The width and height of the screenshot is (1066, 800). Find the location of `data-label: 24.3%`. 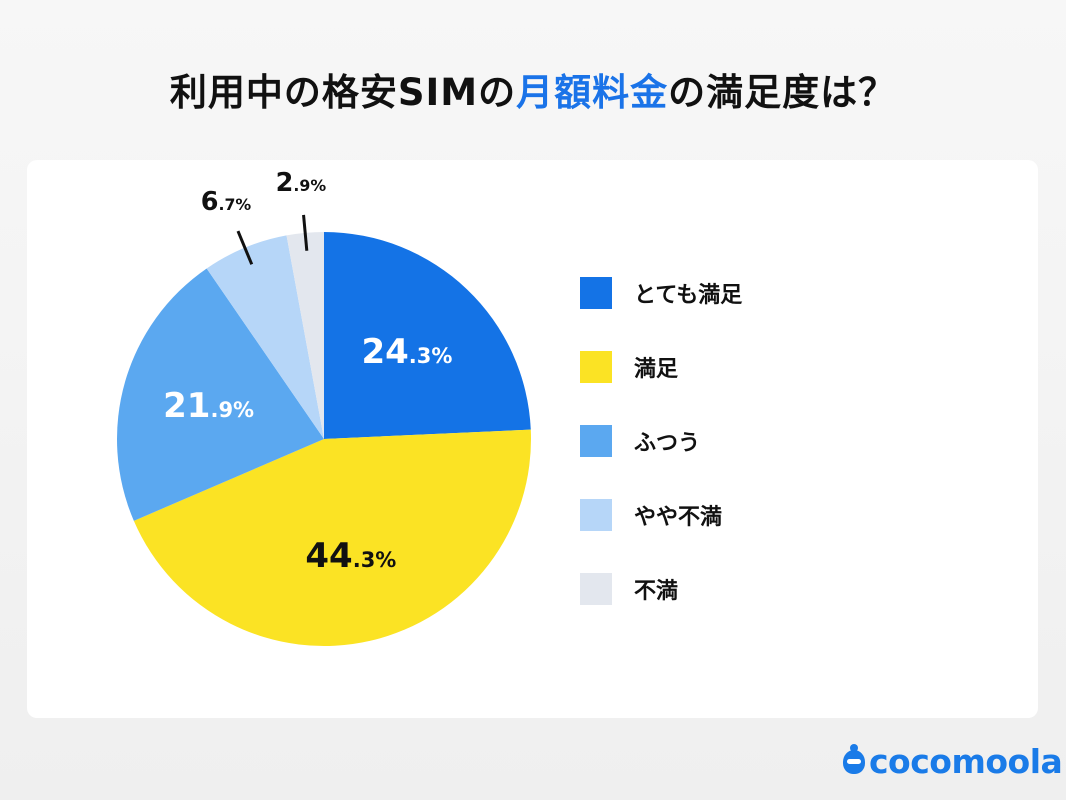

data-label: 24.3% is located at coordinates (406, 352).